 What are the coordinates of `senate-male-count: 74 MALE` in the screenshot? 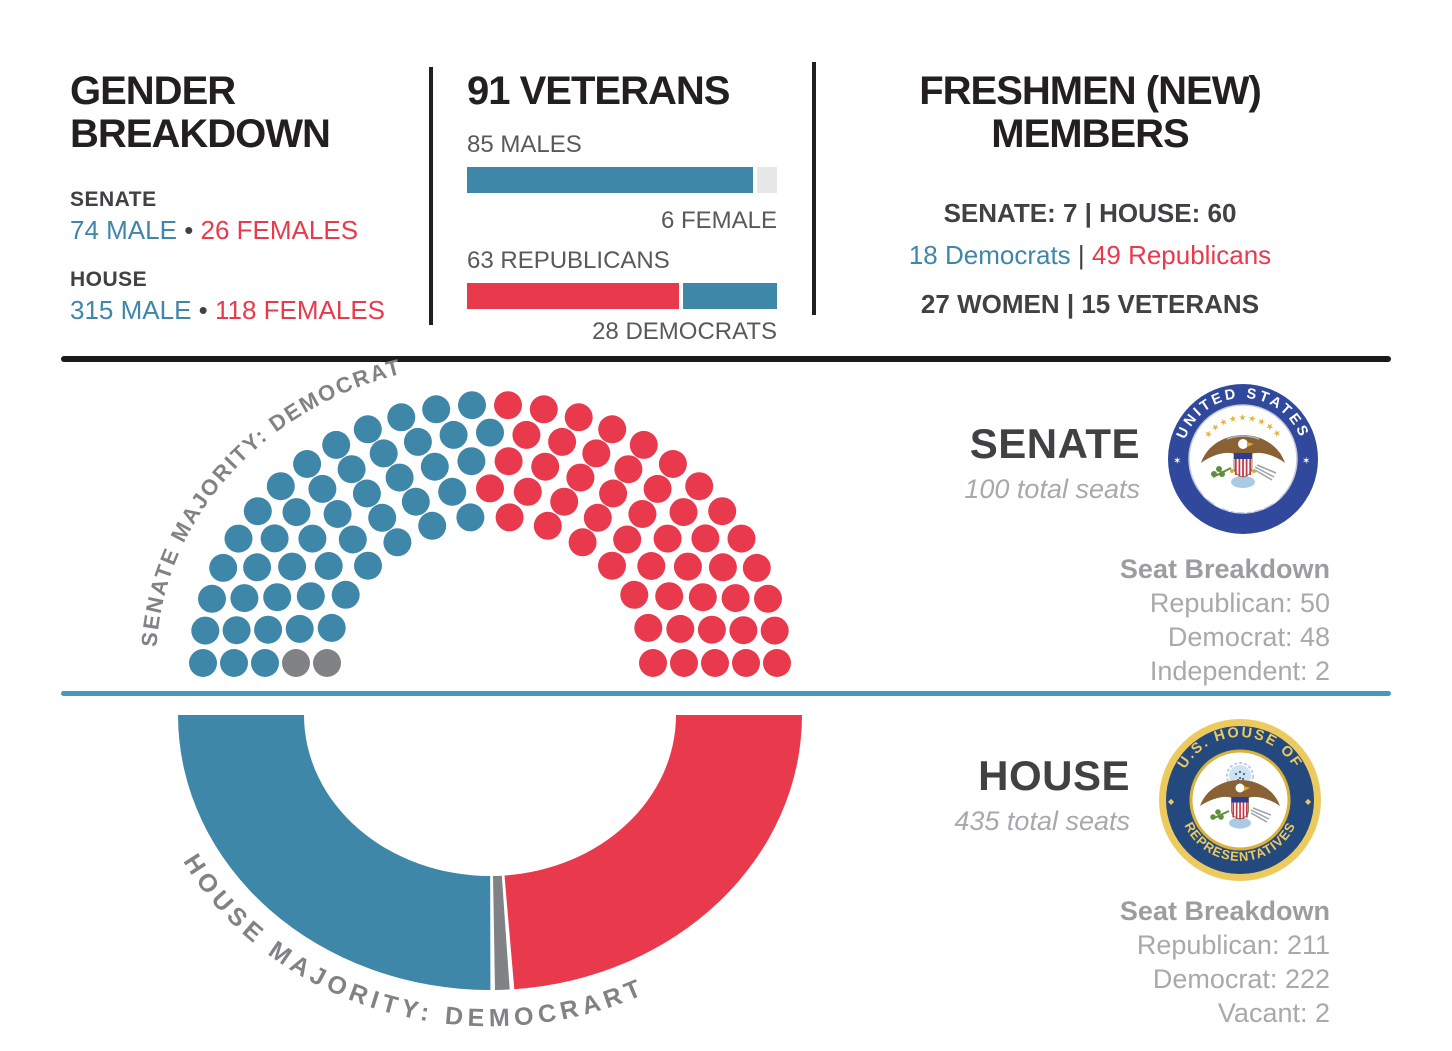 It's located at (123, 230).